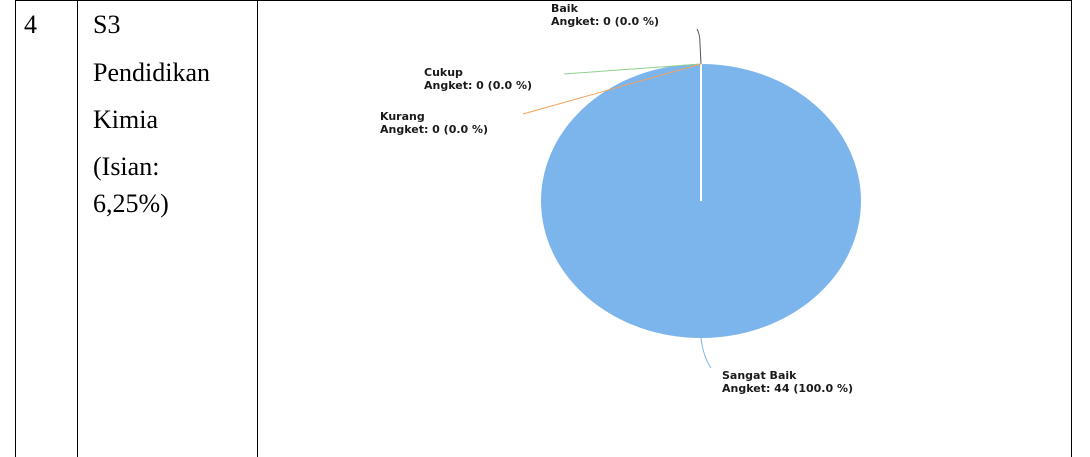  I want to click on table-border-top, so click(543, 0).